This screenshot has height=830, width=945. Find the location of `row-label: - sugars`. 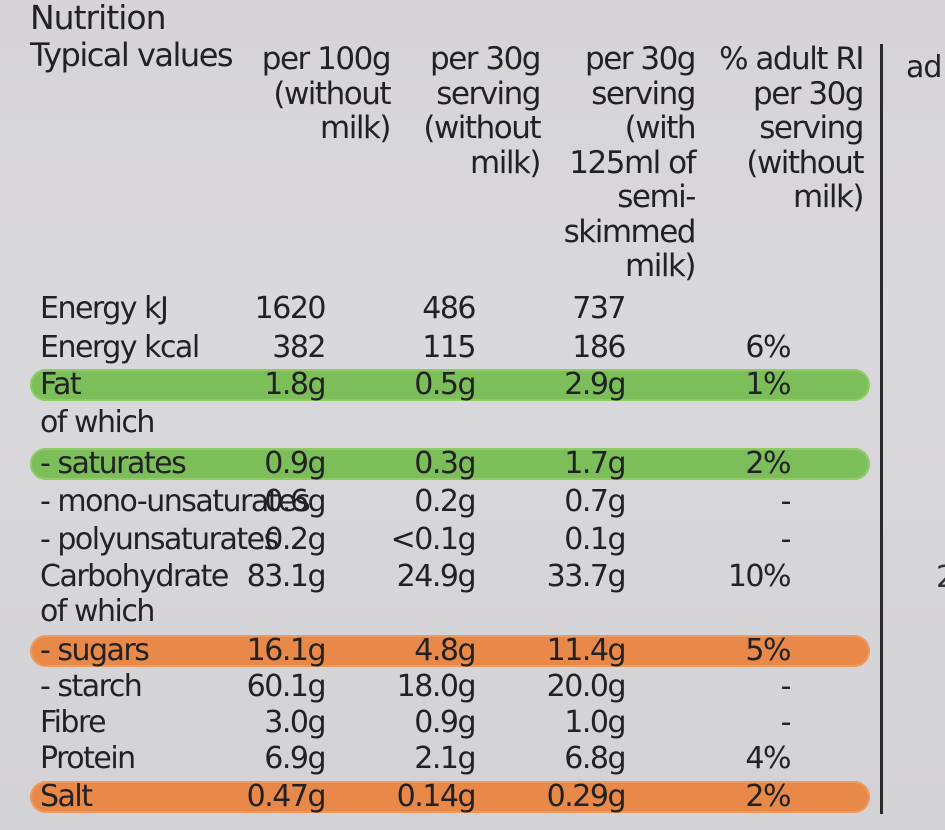

row-label: - sugars is located at coordinates (95, 650).